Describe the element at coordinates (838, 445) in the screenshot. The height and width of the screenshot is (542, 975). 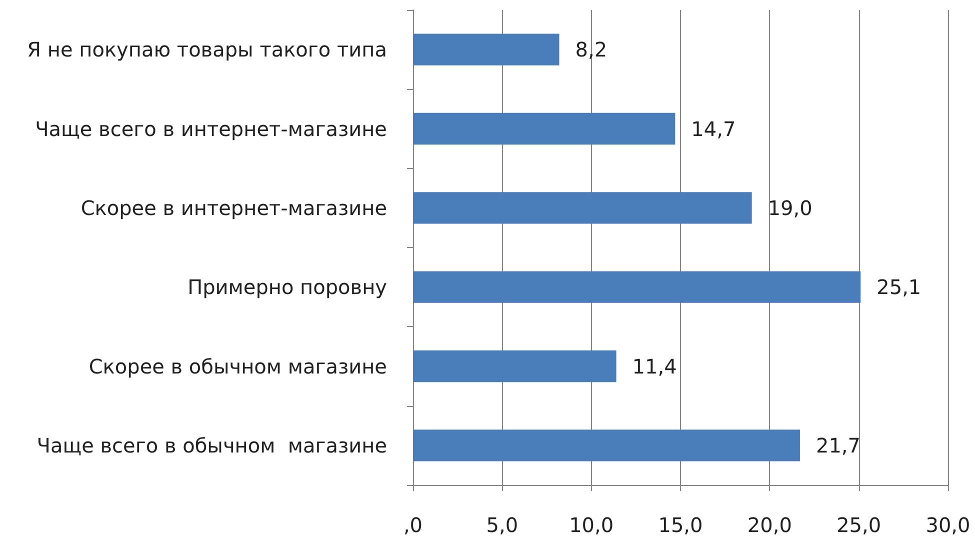
I see `data-label: 21,7` at that location.